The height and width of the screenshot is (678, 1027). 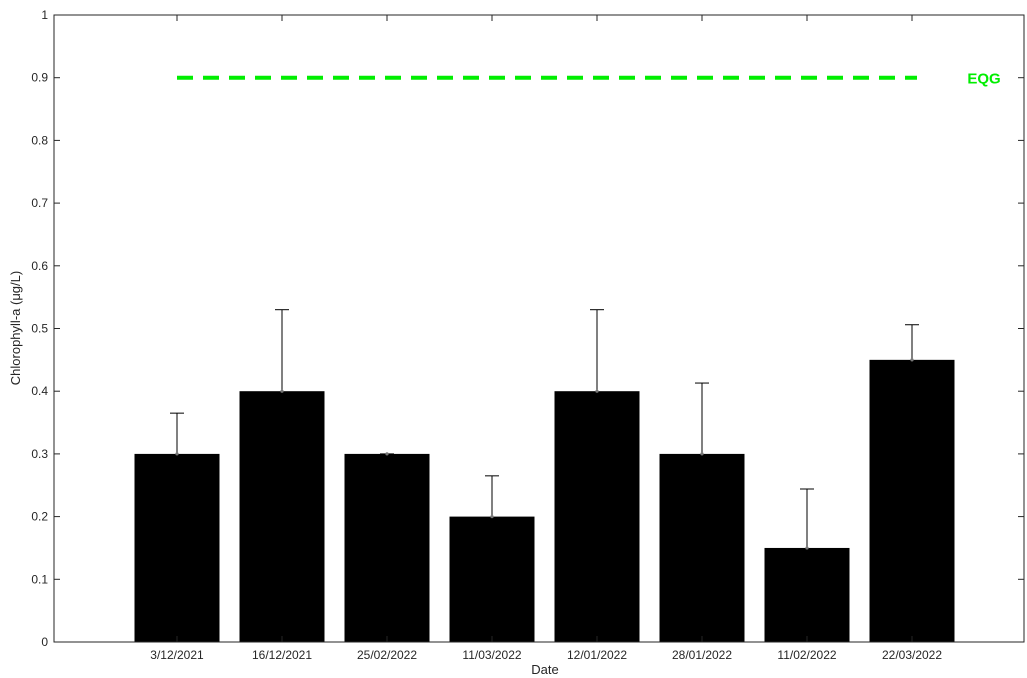 What do you see at coordinates (983, 79) in the screenshot?
I see `eqg-label: EQG` at bounding box center [983, 79].